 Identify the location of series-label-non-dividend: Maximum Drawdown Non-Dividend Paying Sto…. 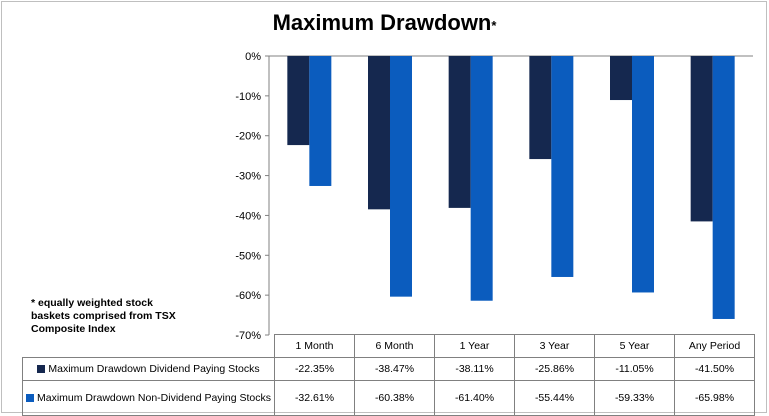
(148, 398).